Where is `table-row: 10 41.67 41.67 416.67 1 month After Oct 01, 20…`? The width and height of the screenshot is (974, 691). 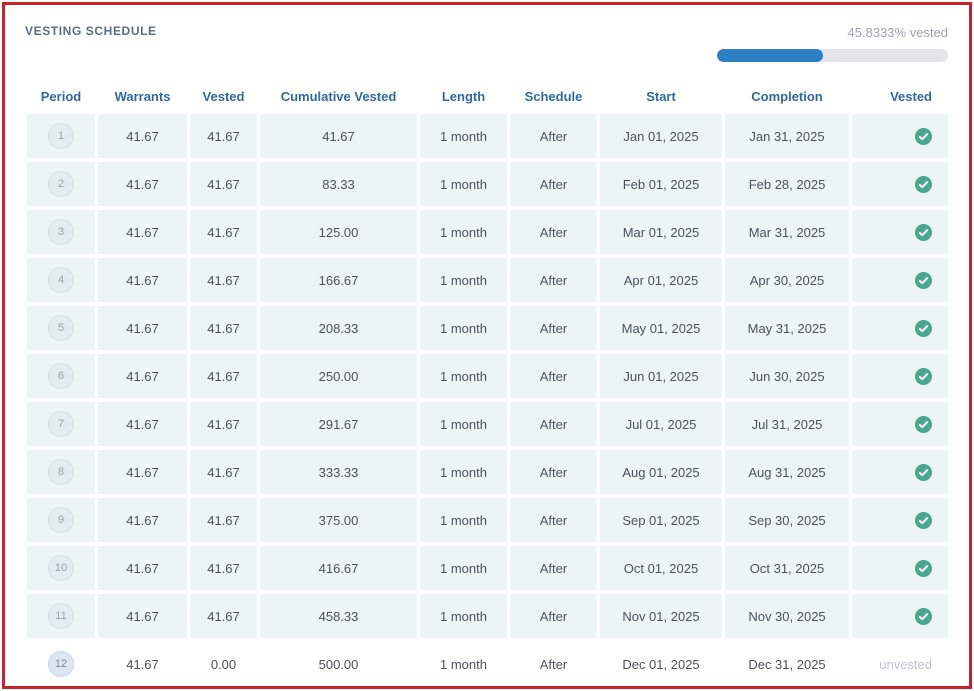 table-row: 10 41.67 41.67 416.67 1 month After Oct 01, 20… is located at coordinates (487, 568).